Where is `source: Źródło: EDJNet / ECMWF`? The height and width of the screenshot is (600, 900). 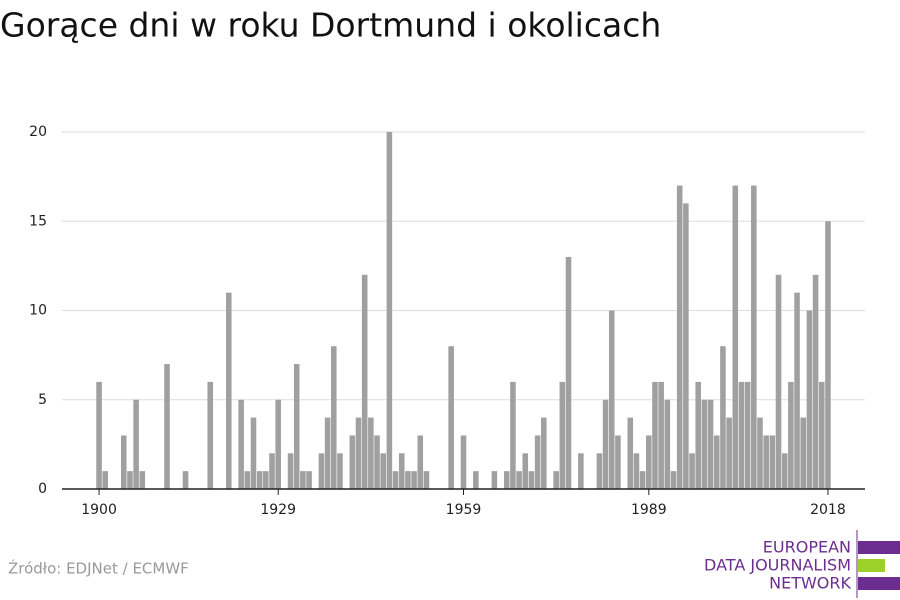 source: Źródło: EDJNet / ECMWF is located at coordinates (98, 568).